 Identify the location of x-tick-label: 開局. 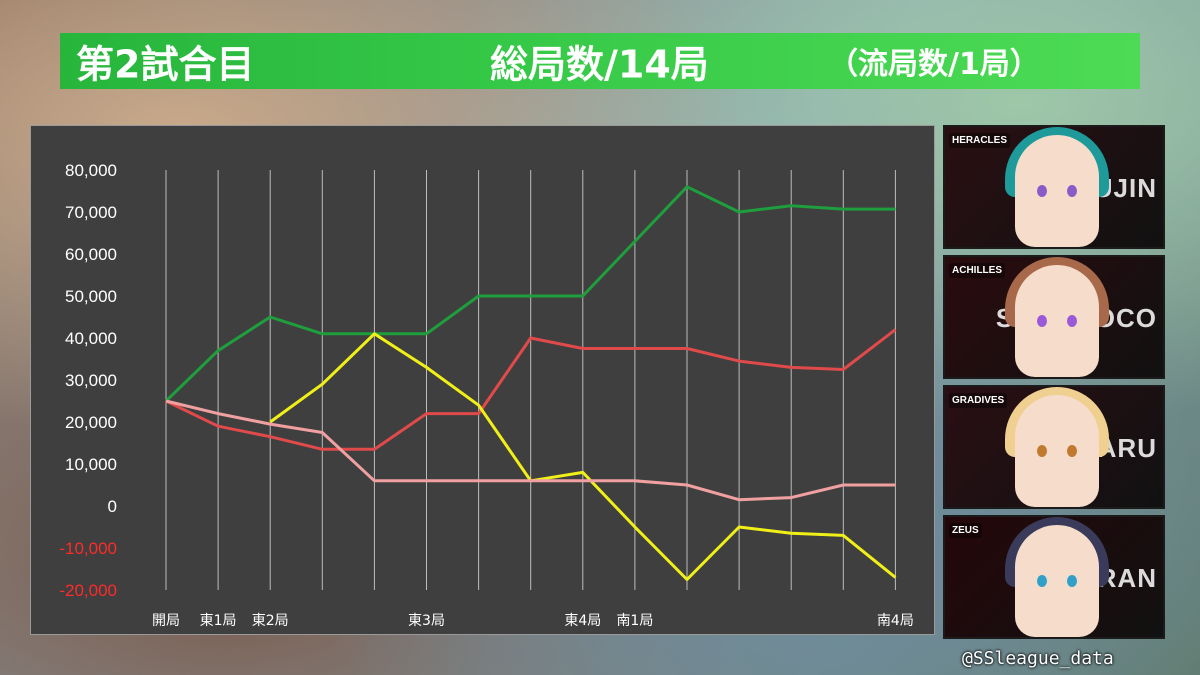
(166, 621).